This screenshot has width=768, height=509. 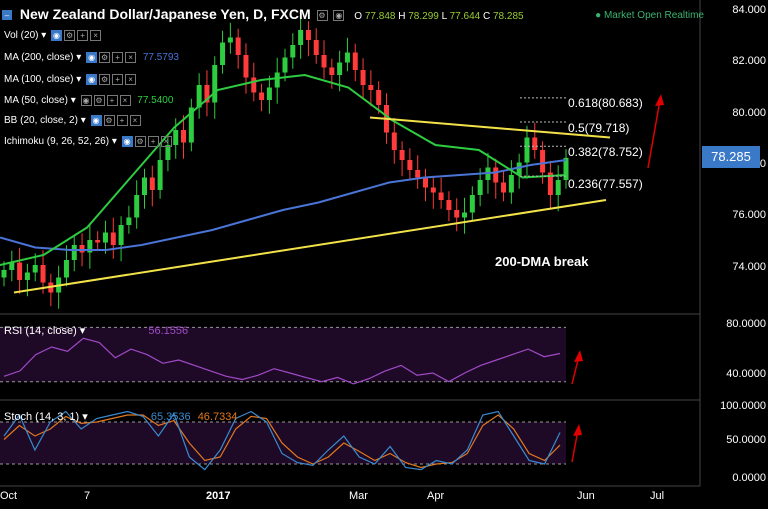 What do you see at coordinates (53, 35) in the screenshot?
I see `indicator-vol: Vol (20) ▾ ◉ ⚙ + ×` at bounding box center [53, 35].